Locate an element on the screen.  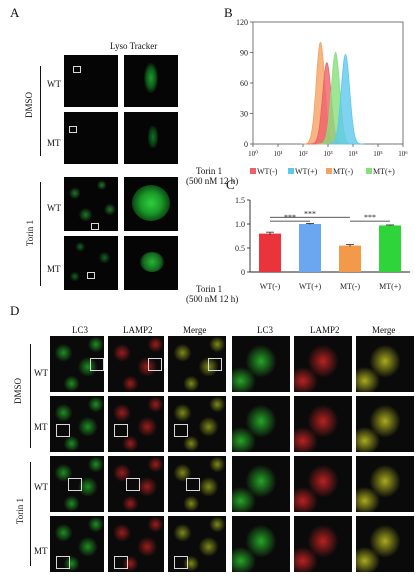
panel-b-treatment-line2: (500 nM 12 h) is located at coordinates (212, 181).